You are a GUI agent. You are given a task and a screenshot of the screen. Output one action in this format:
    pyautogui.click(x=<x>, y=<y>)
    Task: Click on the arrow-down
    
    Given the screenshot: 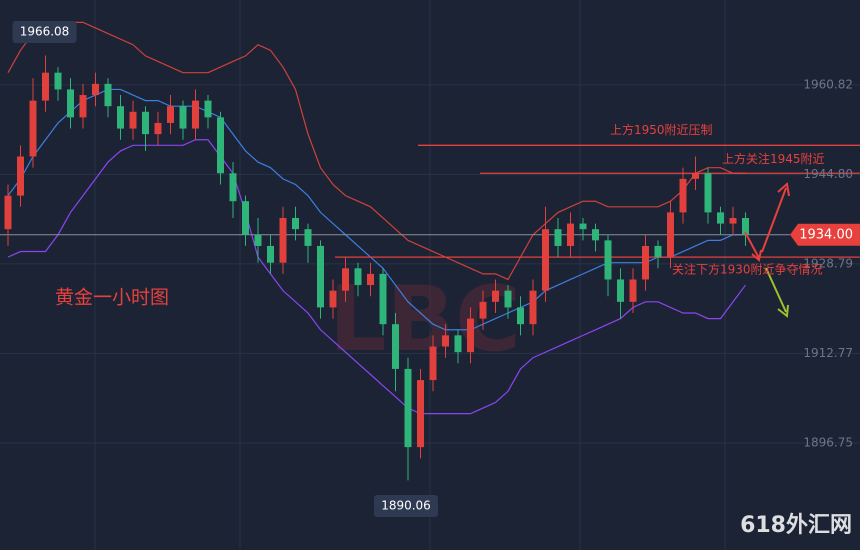 What is the action you would take?
    pyautogui.click(x=753, y=246)
    